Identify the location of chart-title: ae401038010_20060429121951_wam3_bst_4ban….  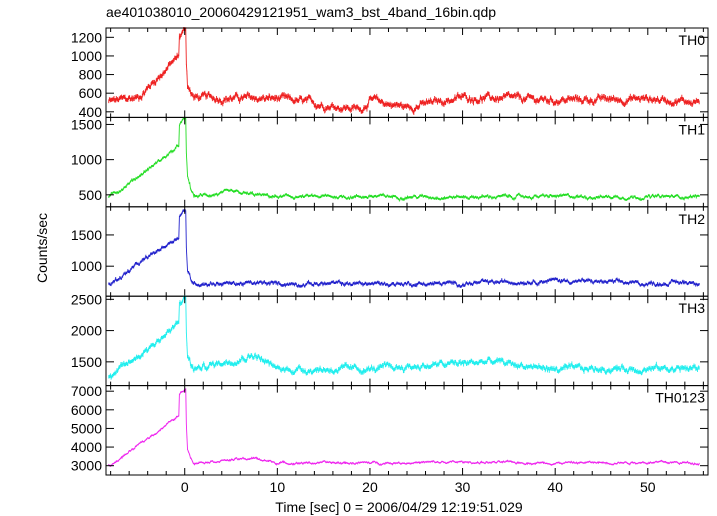
(301, 12).